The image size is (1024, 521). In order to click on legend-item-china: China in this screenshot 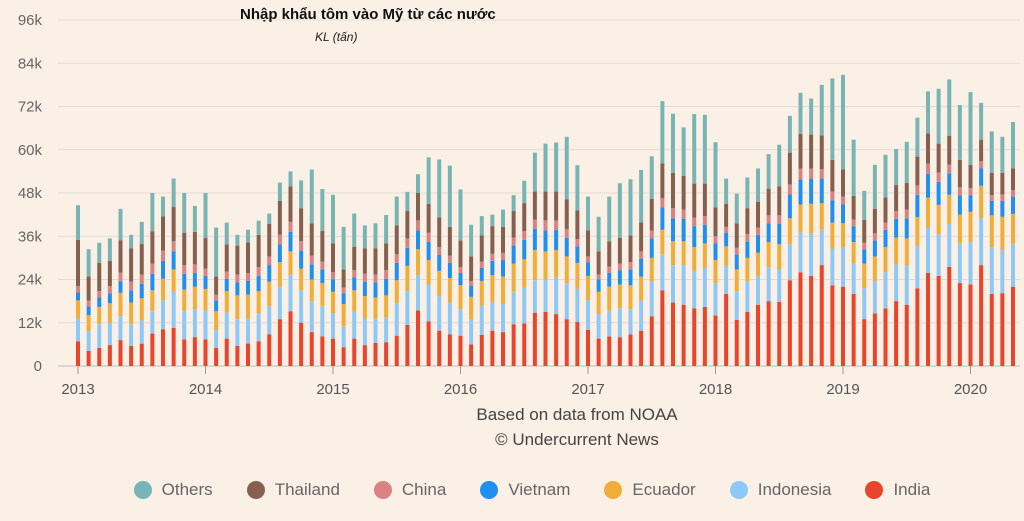, I will do `click(409, 490)`.